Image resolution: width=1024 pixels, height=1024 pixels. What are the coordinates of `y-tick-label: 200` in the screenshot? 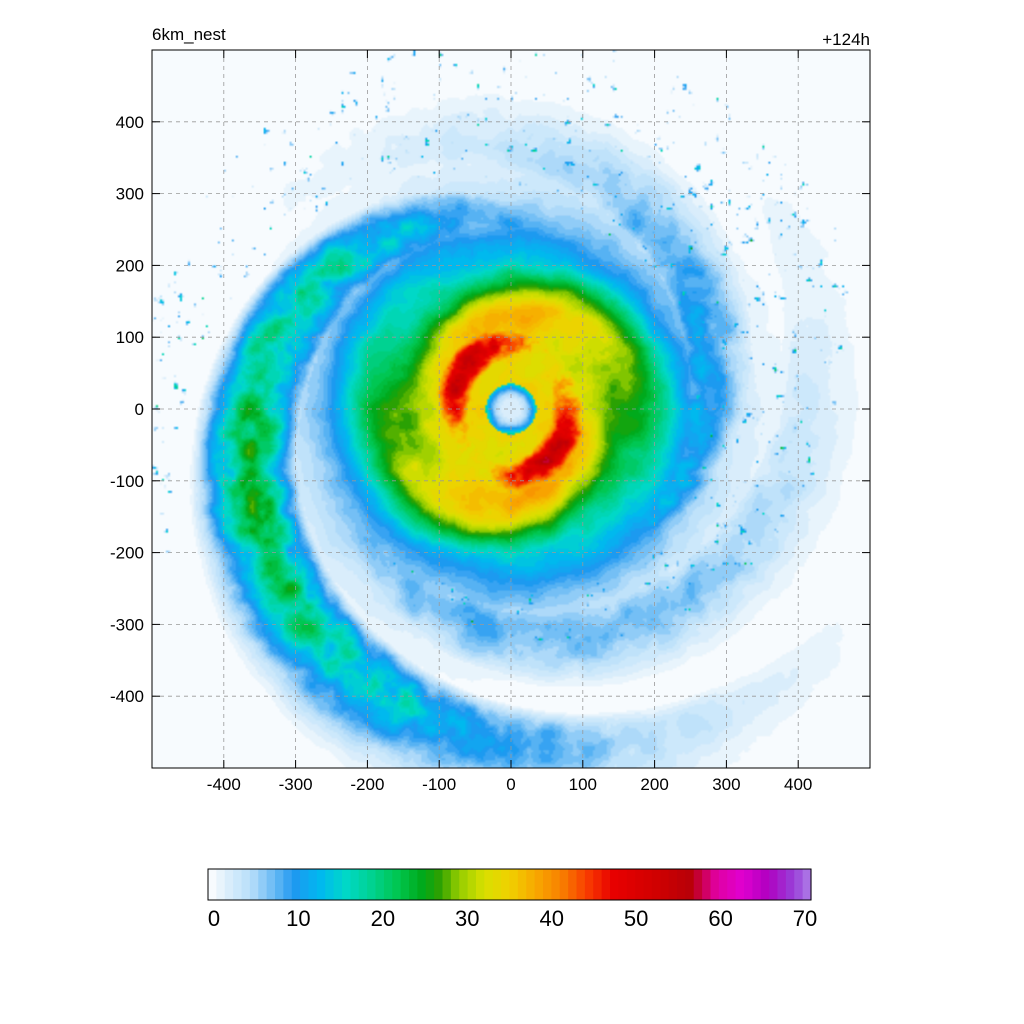 It's located at (130, 265).